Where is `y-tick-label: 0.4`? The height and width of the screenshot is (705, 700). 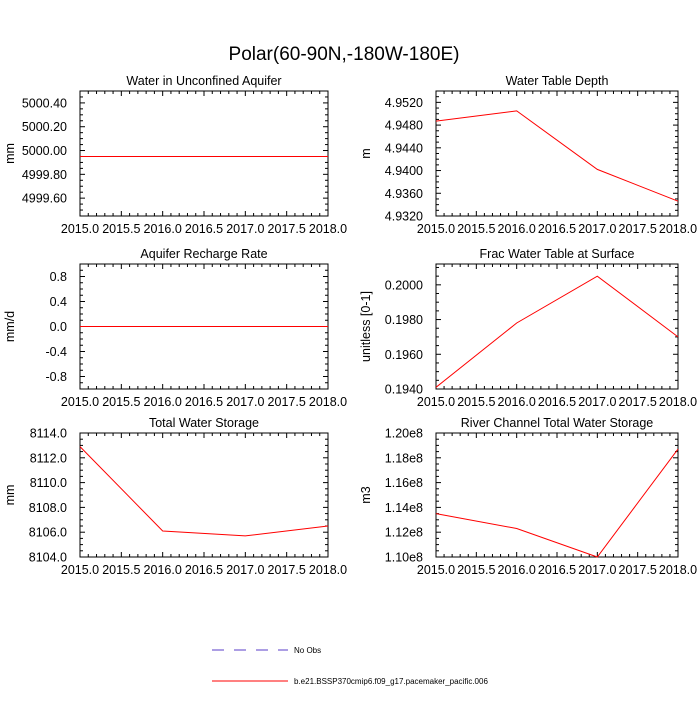 y-tick-label: 0.4 is located at coordinates (58, 302).